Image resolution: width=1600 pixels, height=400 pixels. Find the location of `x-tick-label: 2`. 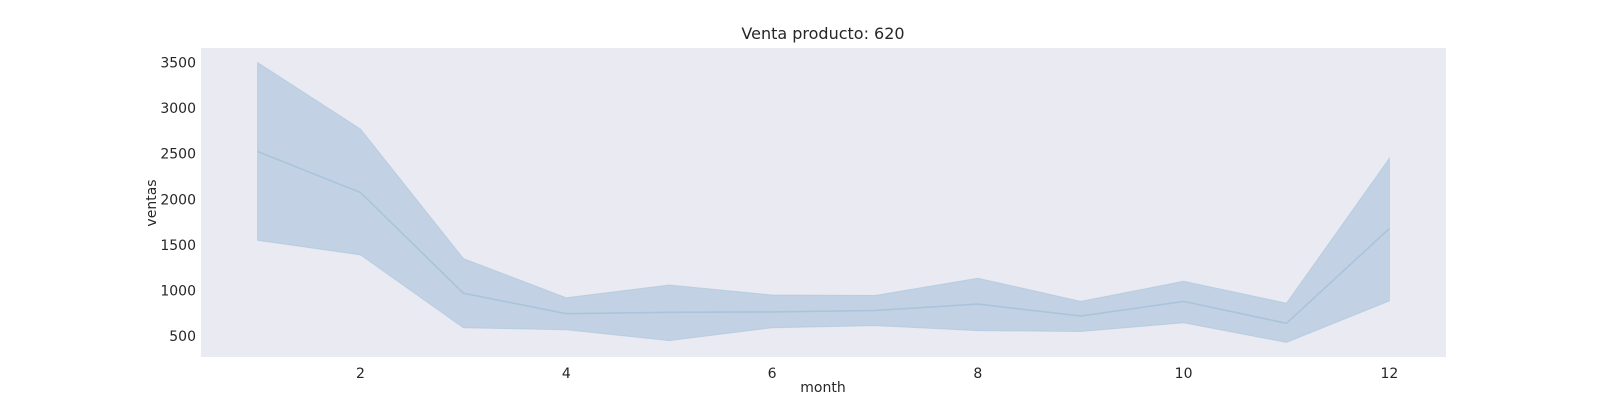

x-tick-label: 2 is located at coordinates (360, 374).